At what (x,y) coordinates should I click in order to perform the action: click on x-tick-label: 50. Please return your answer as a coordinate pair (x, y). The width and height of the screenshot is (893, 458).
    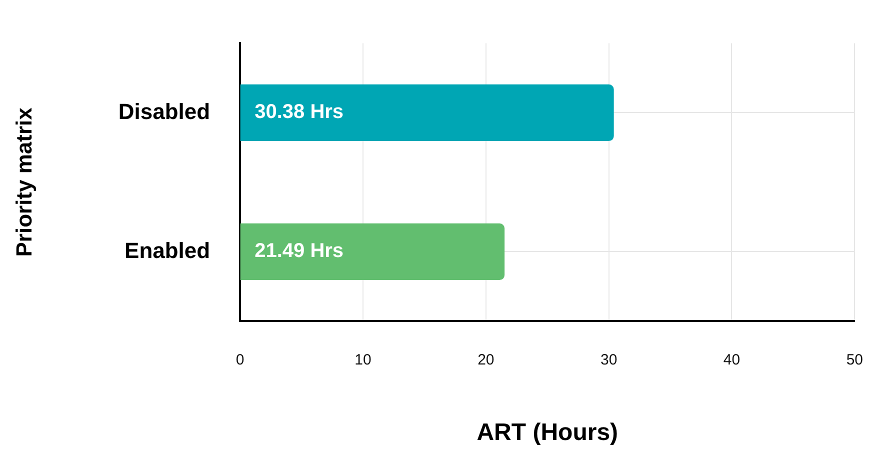
    Looking at the image, I should click on (854, 359).